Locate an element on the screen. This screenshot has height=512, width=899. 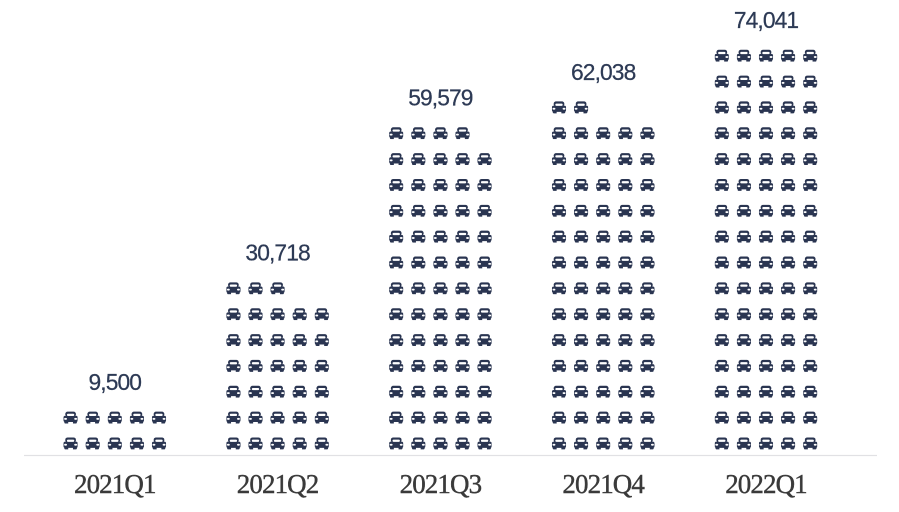
svg-text: 2021Q2 is located at coordinates (278, 484).